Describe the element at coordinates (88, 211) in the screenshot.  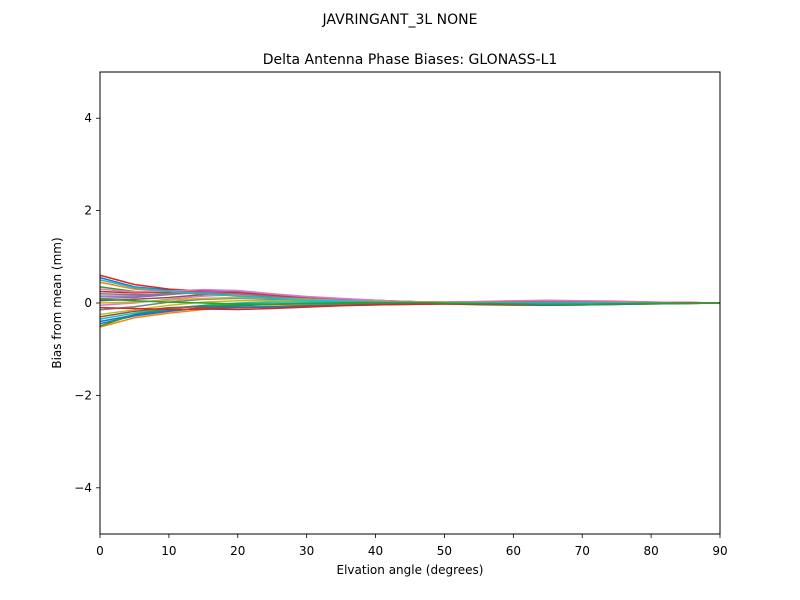
I see `y-tick-label: 2` at that location.